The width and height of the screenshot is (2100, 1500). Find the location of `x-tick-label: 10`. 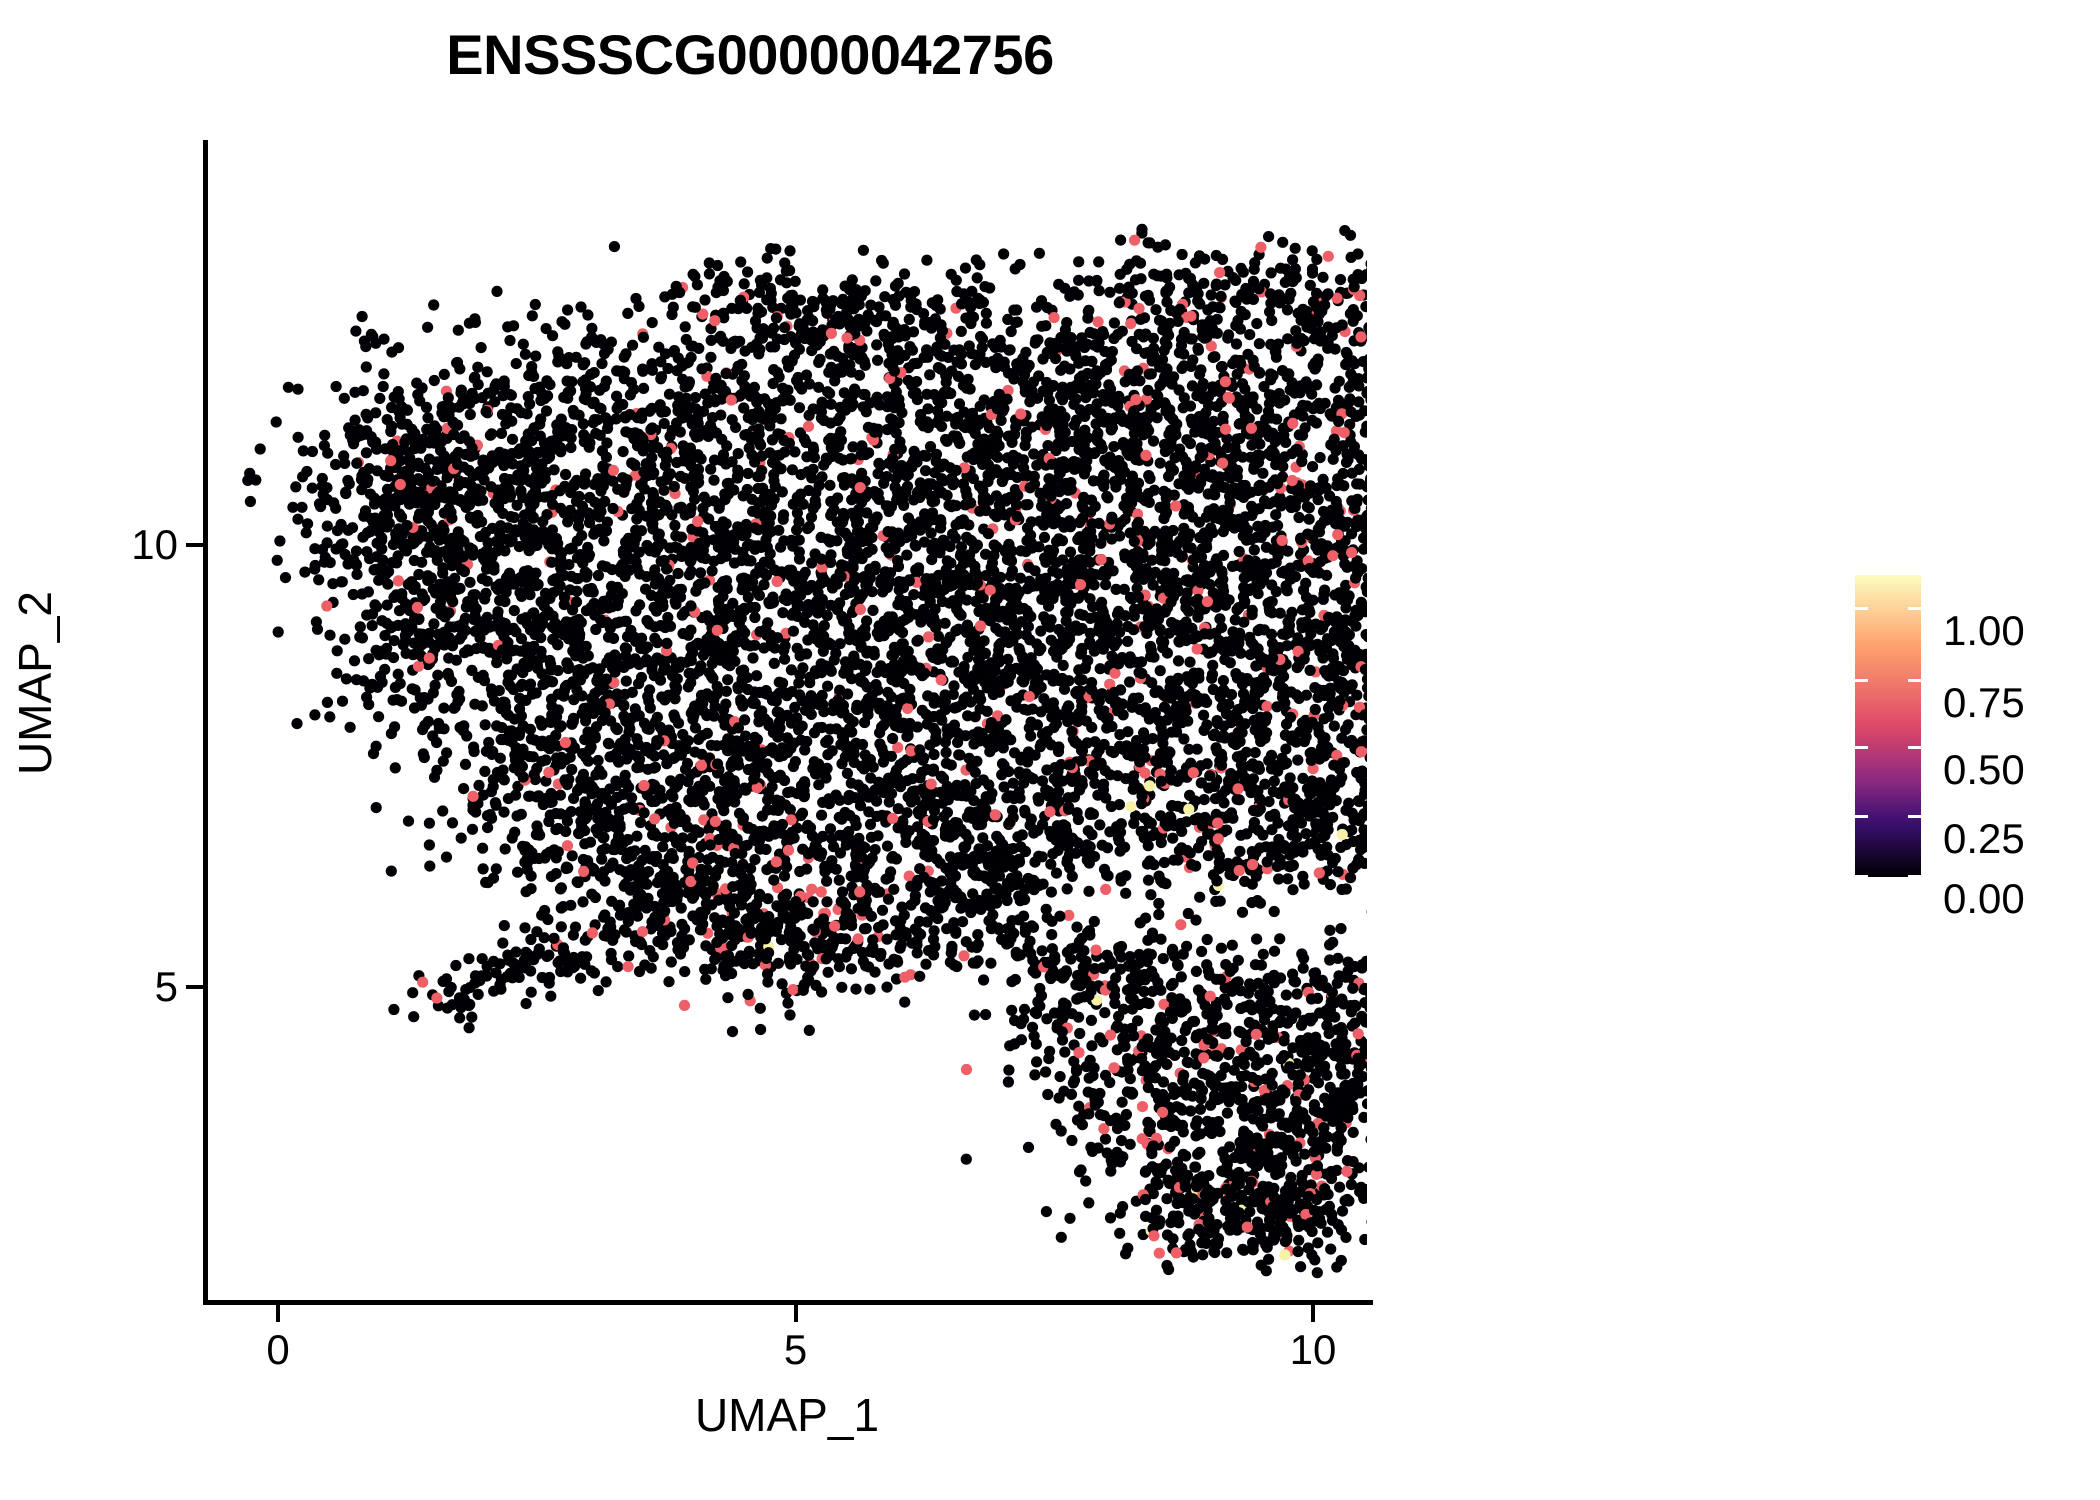

x-tick-label: 10 is located at coordinates (1313, 1349).